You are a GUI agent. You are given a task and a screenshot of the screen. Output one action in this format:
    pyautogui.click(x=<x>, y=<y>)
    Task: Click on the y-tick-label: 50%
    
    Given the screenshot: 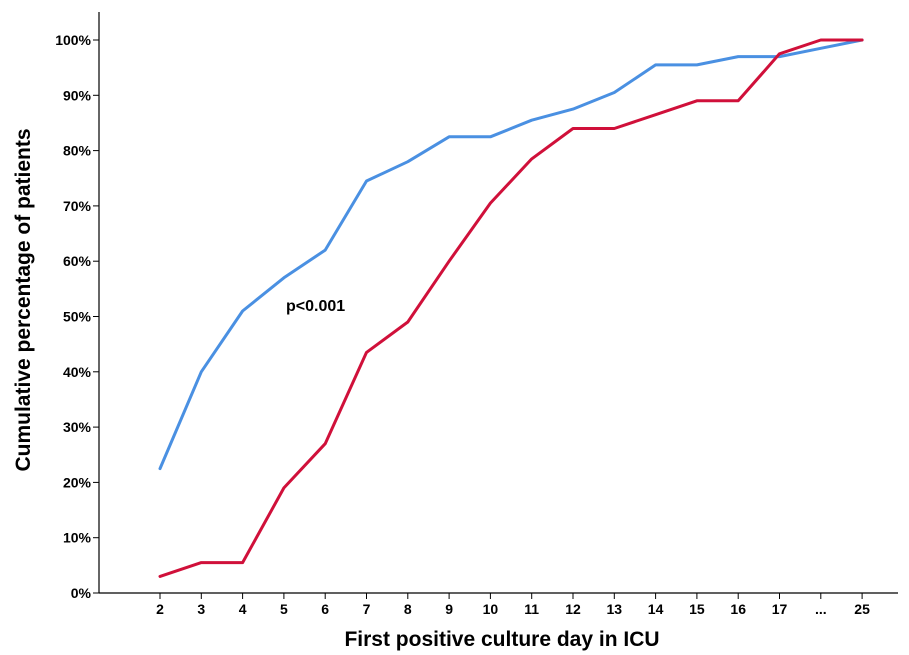 What is the action you would take?
    pyautogui.click(x=77, y=317)
    